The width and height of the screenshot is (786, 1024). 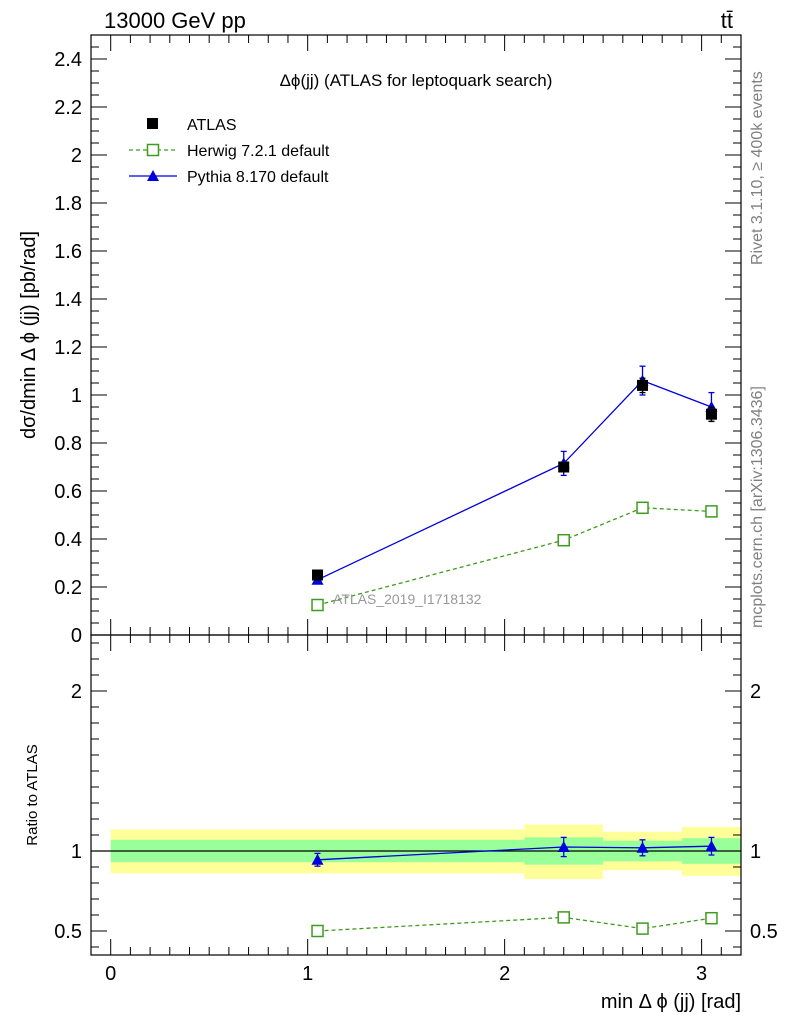 What do you see at coordinates (153, 175) in the screenshot?
I see `legend-marker-pythia` at bounding box center [153, 175].